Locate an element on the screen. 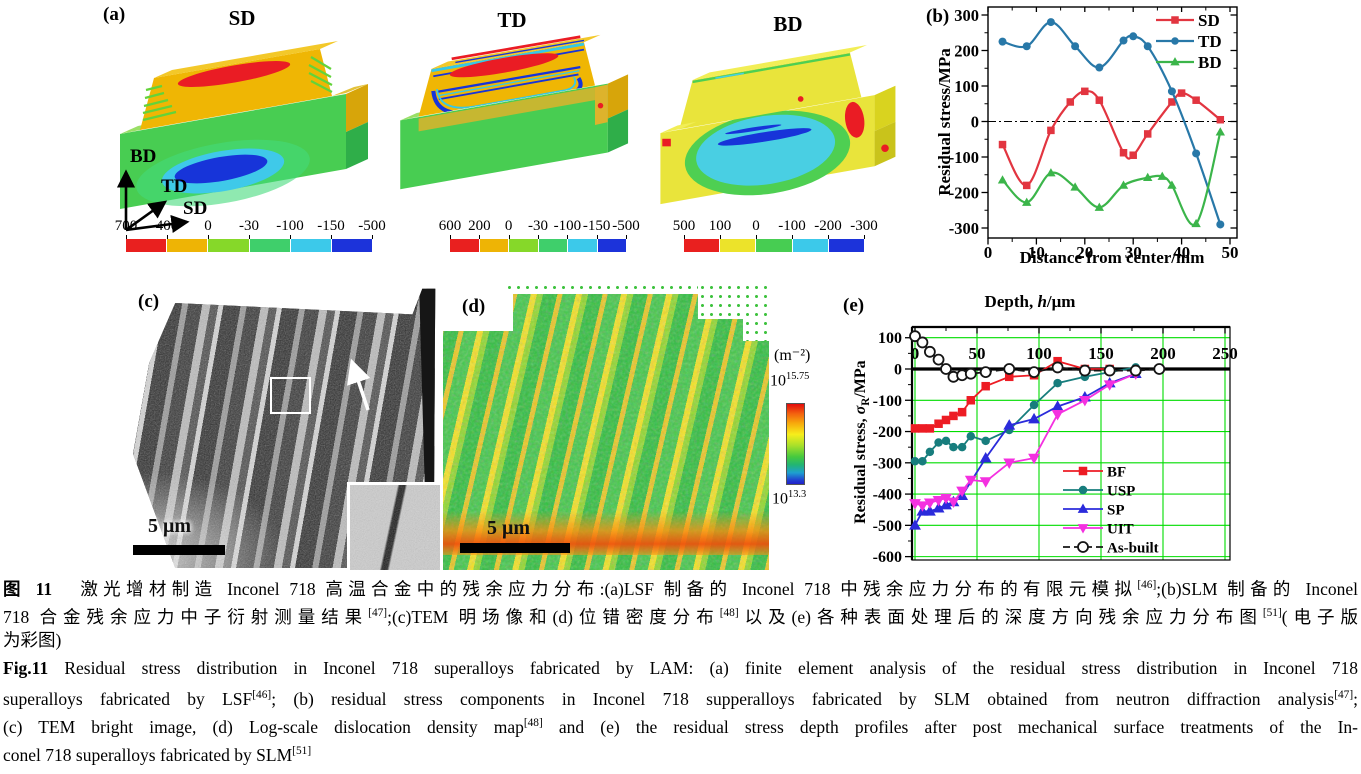 The height and width of the screenshot is (774, 1361). legend-label: As-built is located at coordinates (1133, 549).